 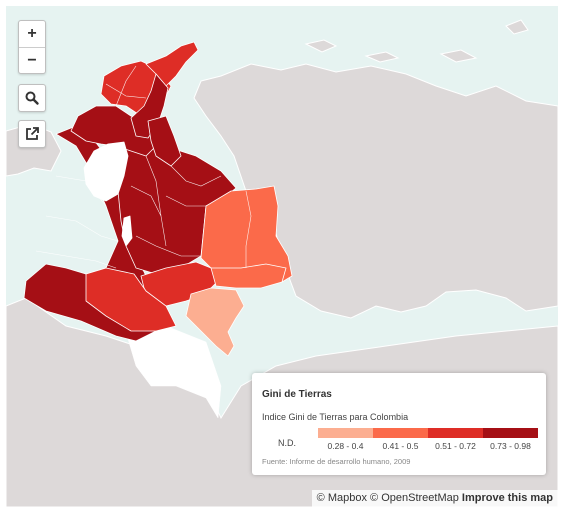 What do you see at coordinates (510, 439) in the screenshot?
I see `legend-class: 0.73 - 0.98` at bounding box center [510, 439].